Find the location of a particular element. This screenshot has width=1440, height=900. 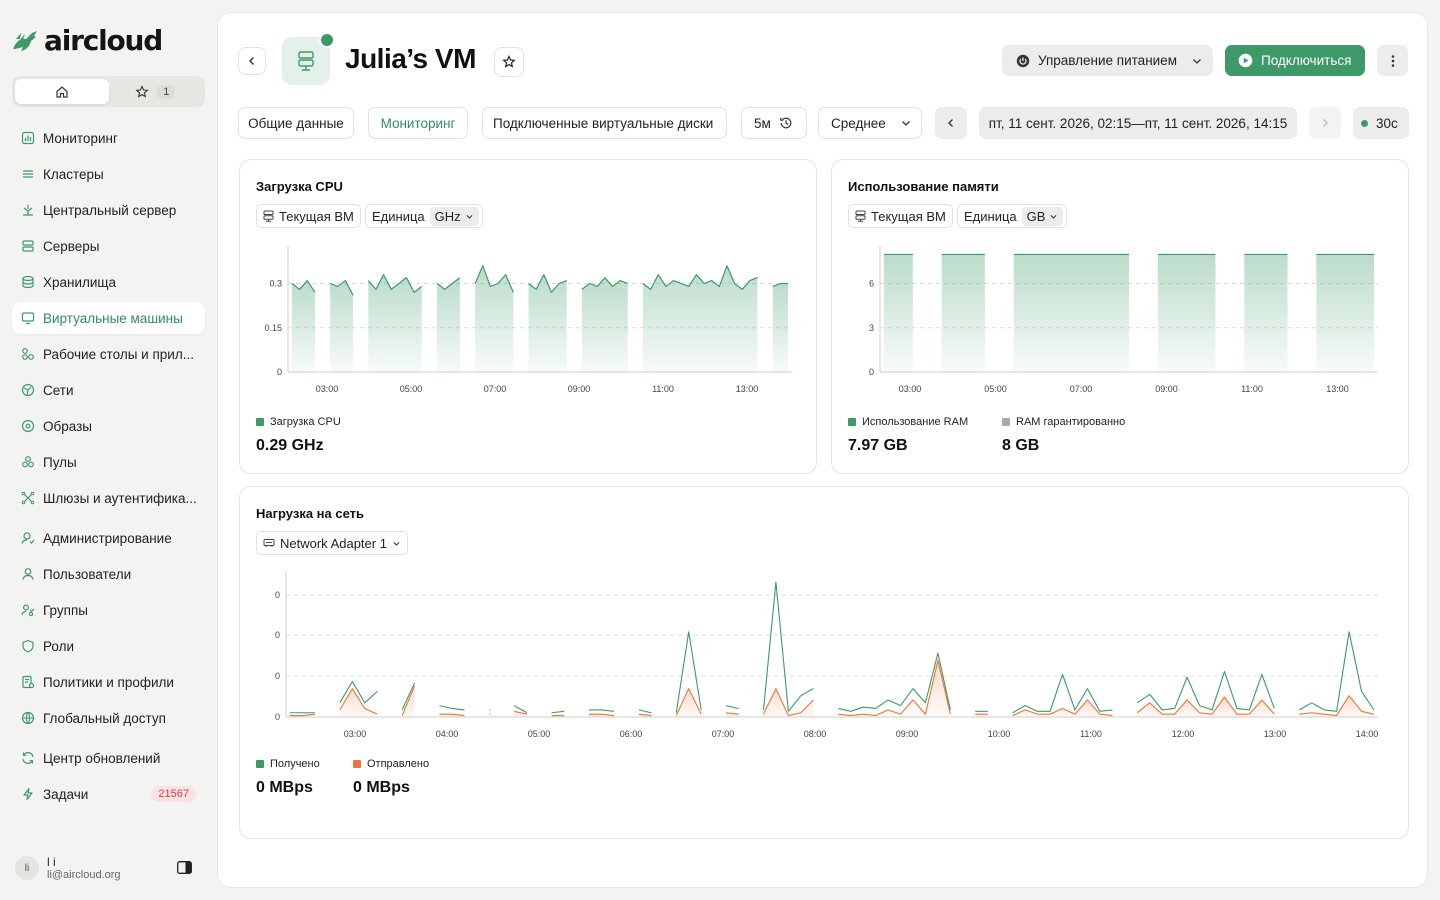

sidebar-item-policies: Политики и профили is located at coordinates (108, 682).